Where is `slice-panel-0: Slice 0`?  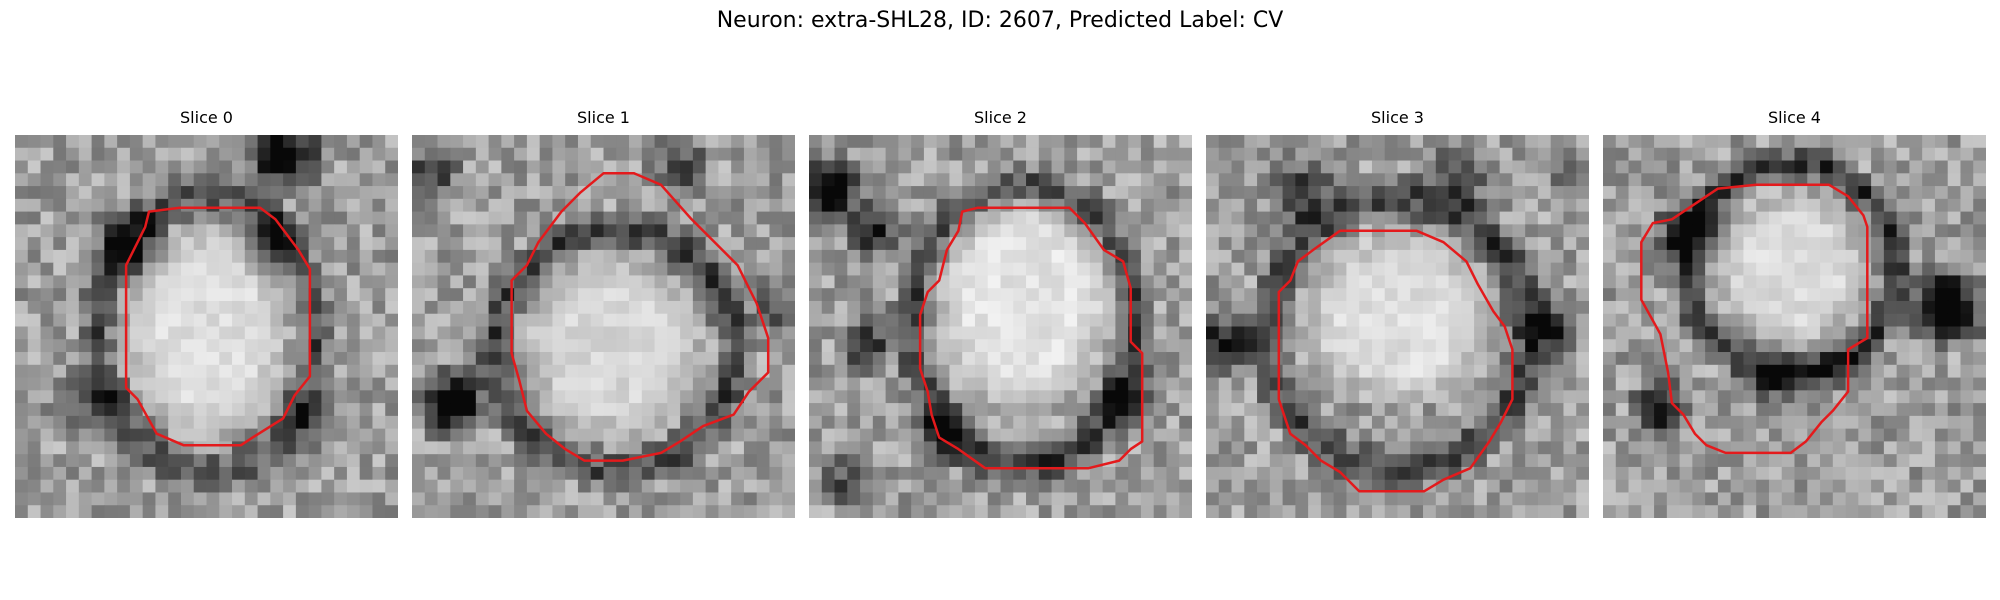 slice-panel-0: Slice 0 is located at coordinates (206, 313).